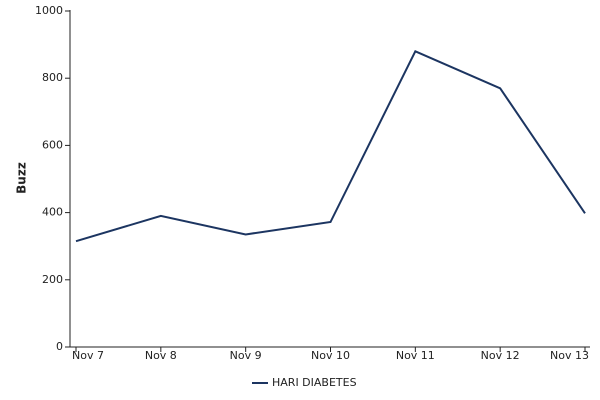  I want to click on x-tick-label: Nov 7, so click(88, 355).